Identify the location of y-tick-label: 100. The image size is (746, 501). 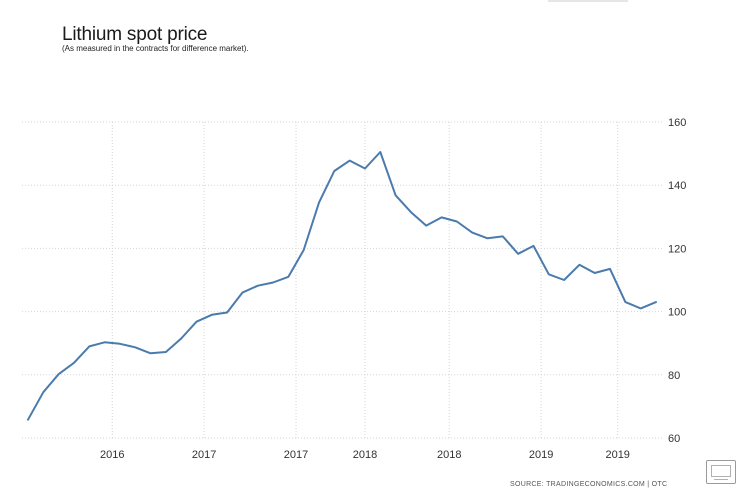
(677, 313).